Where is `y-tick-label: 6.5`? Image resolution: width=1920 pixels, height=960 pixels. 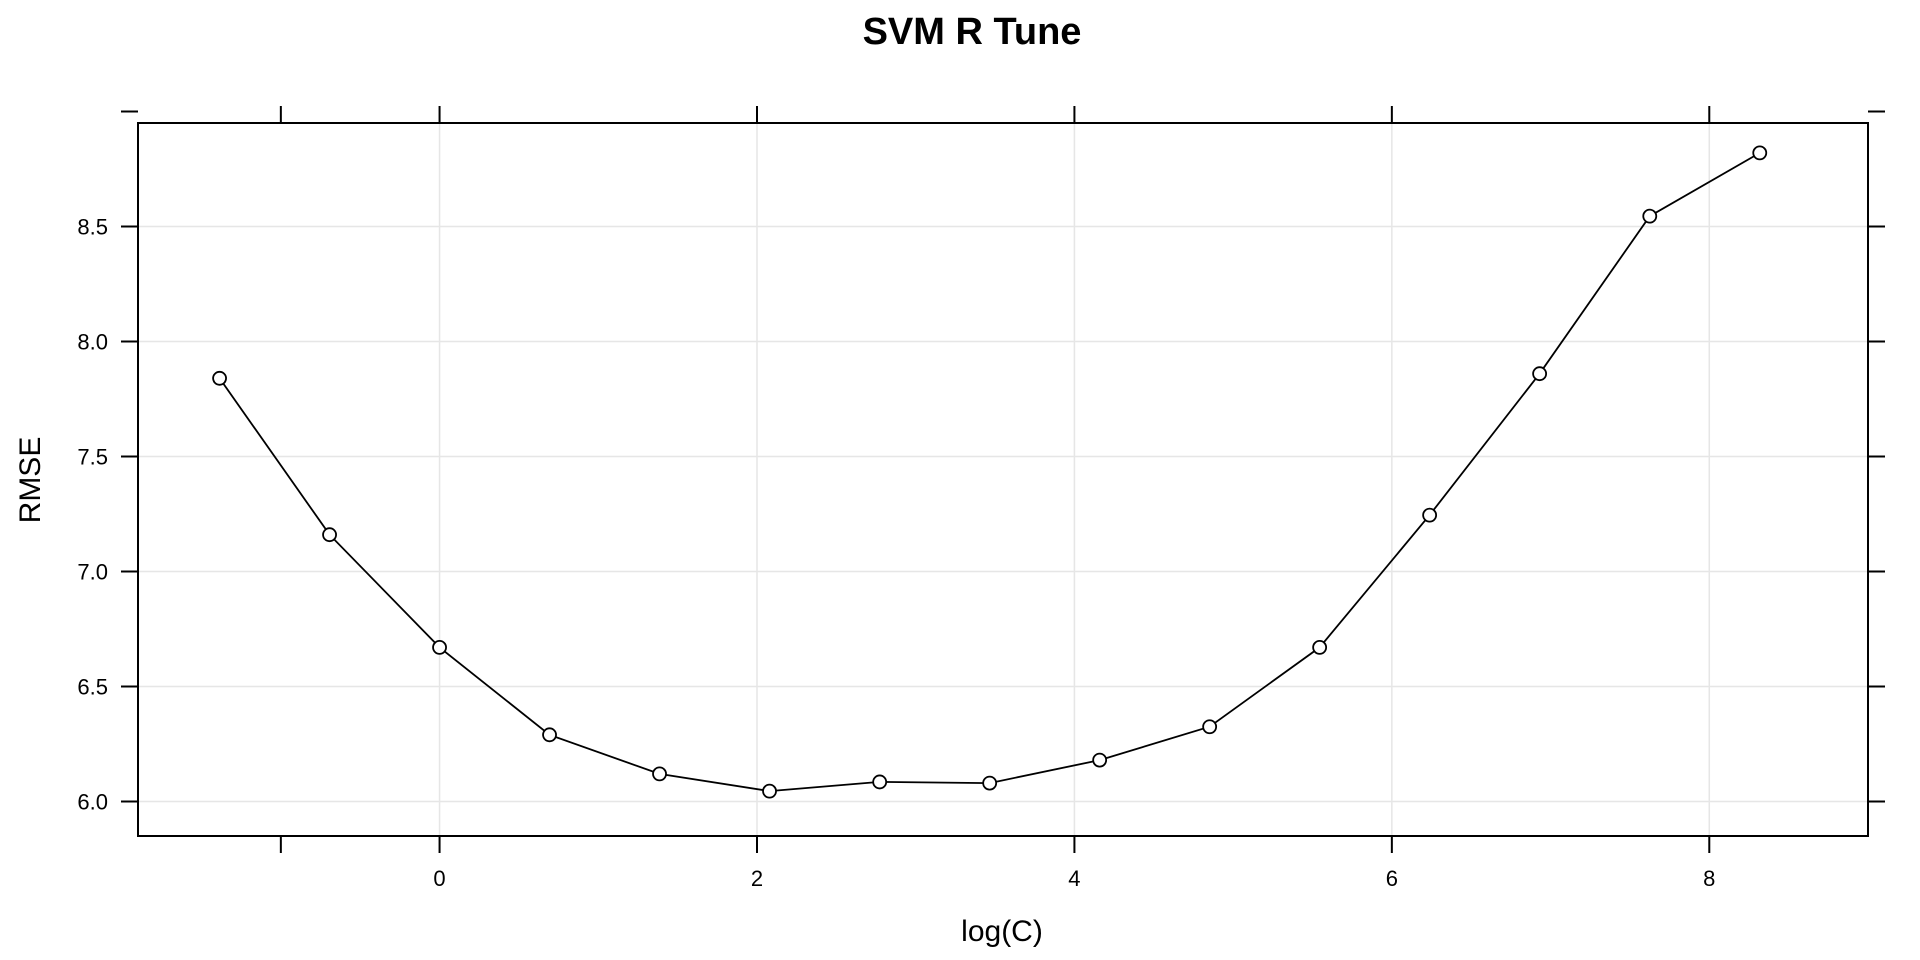 y-tick-label: 6.5 is located at coordinates (92, 687).